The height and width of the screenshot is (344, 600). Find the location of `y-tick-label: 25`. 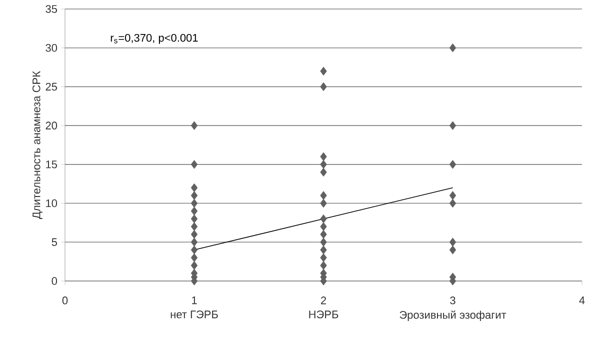

y-tick-label: 25 is located at coordinates (51, 86).